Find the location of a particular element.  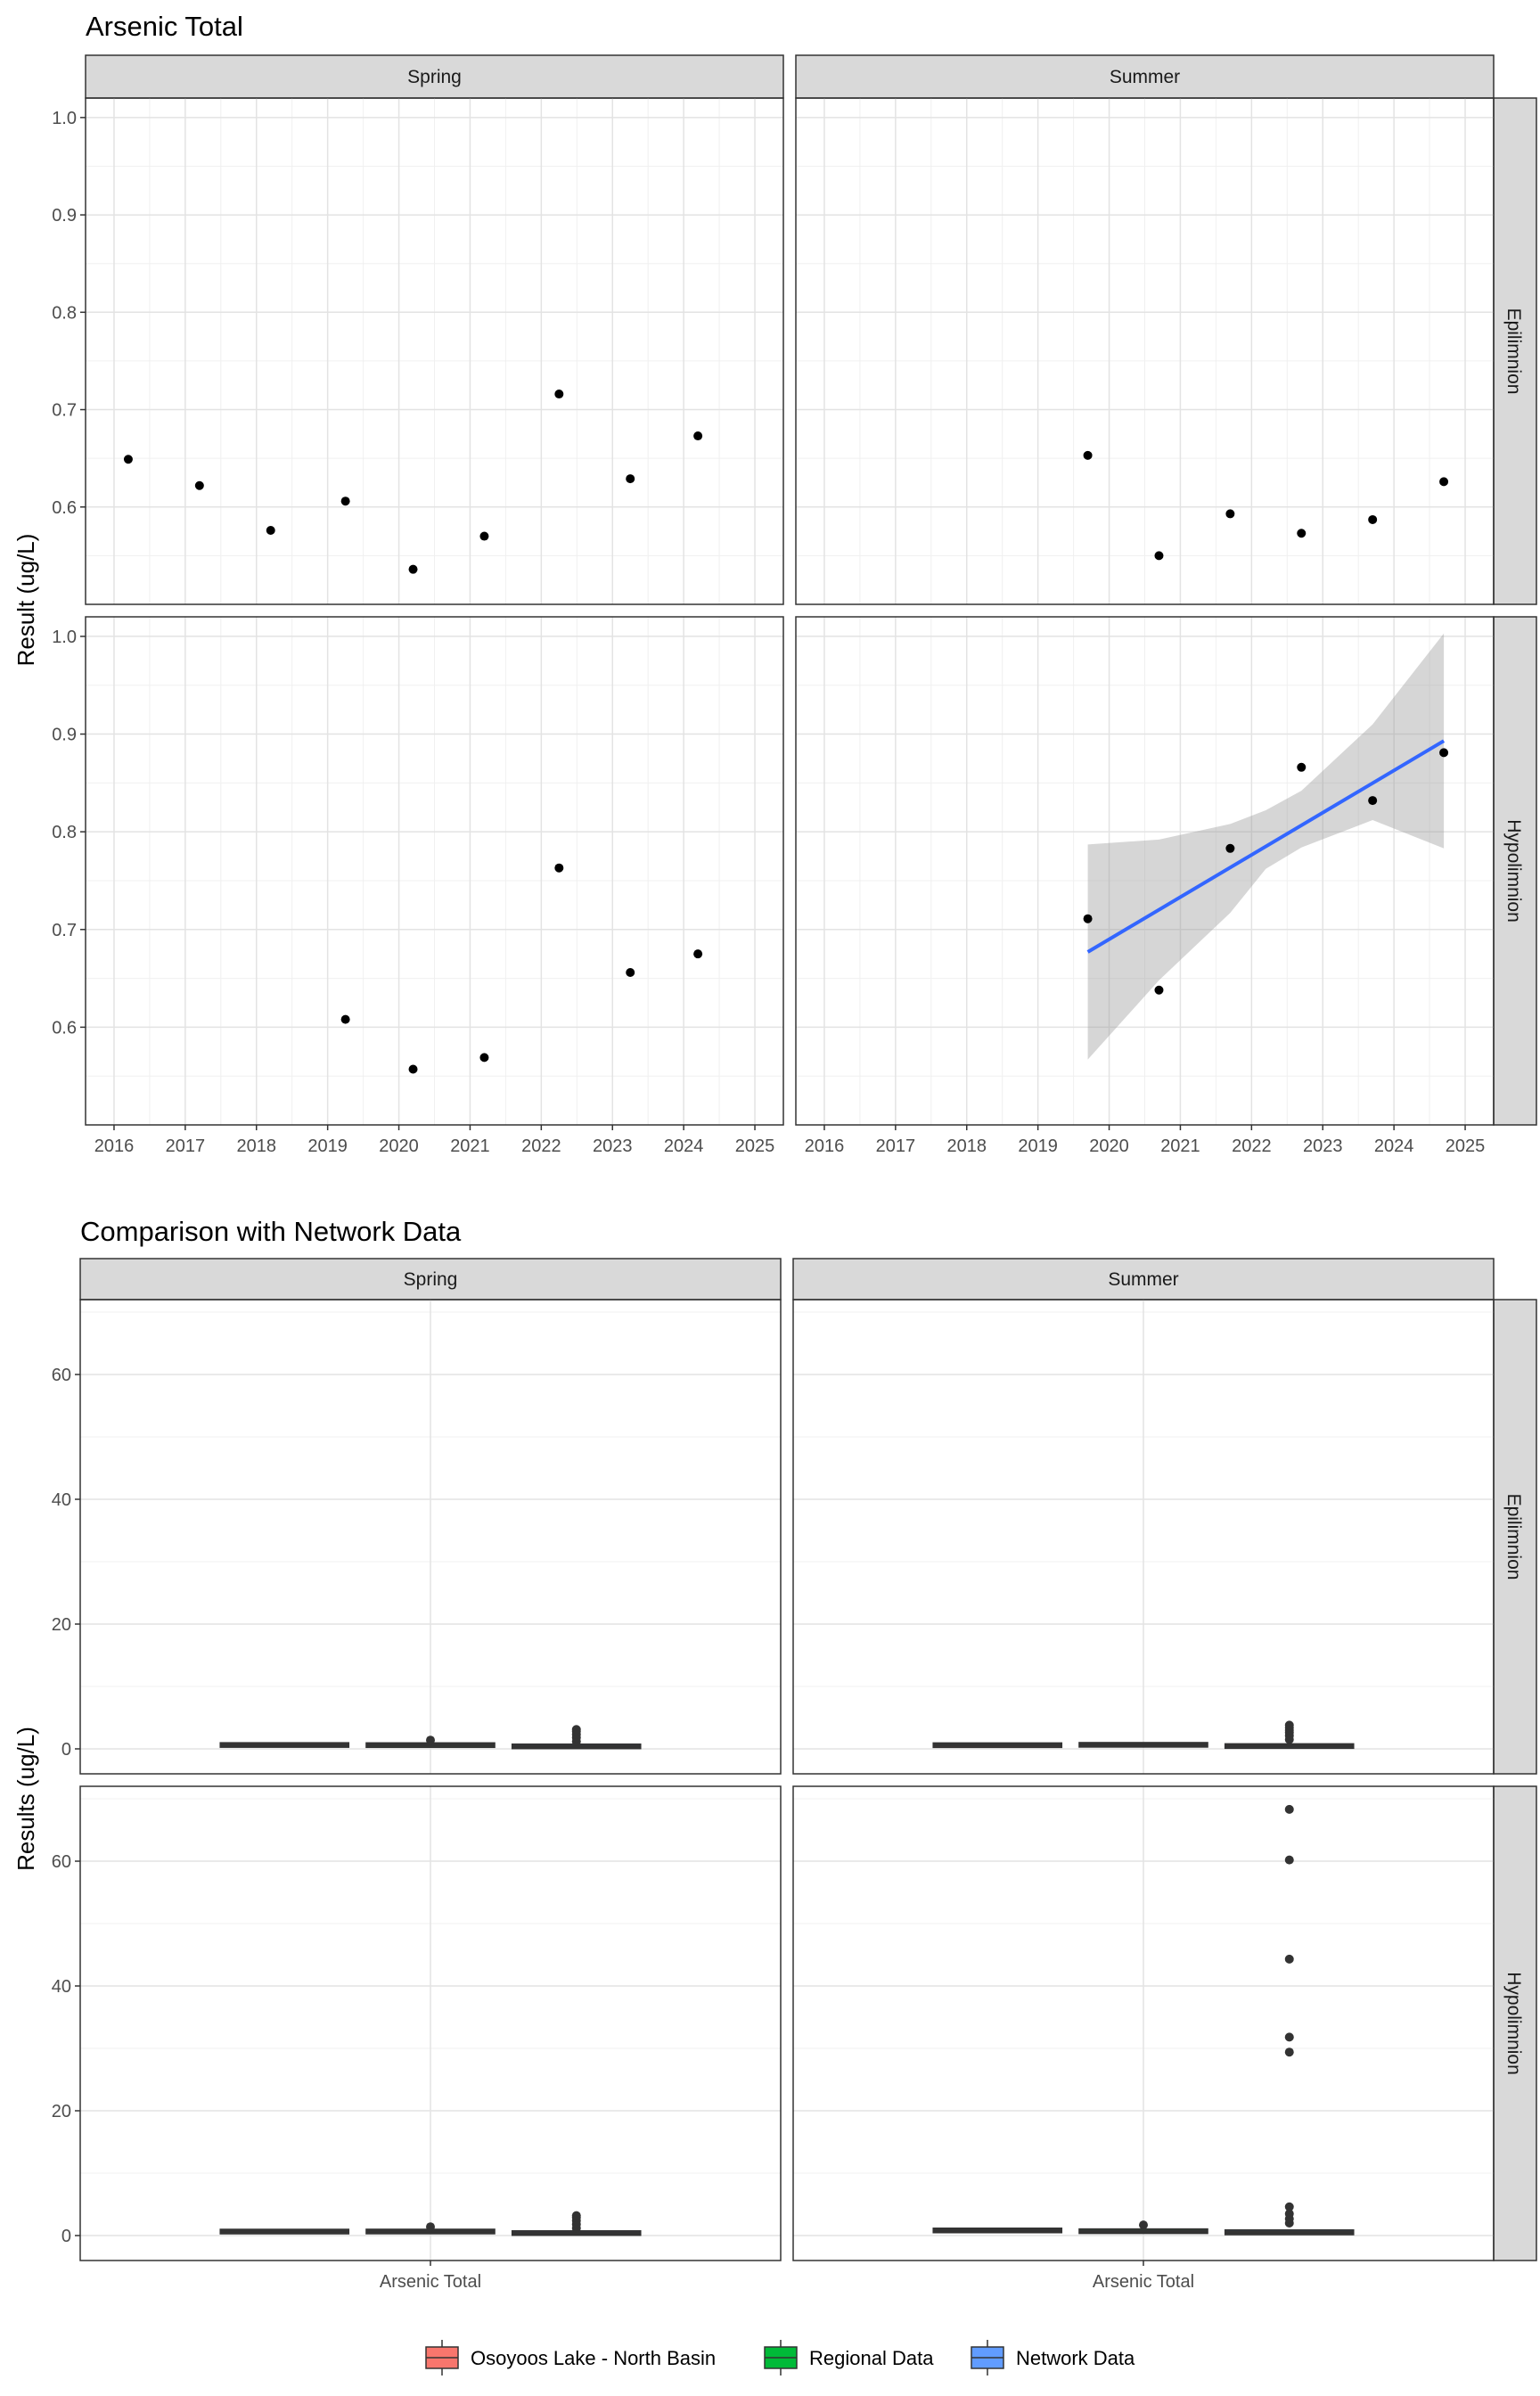

facet-strip-spring is located at coordinates (430, 1279).